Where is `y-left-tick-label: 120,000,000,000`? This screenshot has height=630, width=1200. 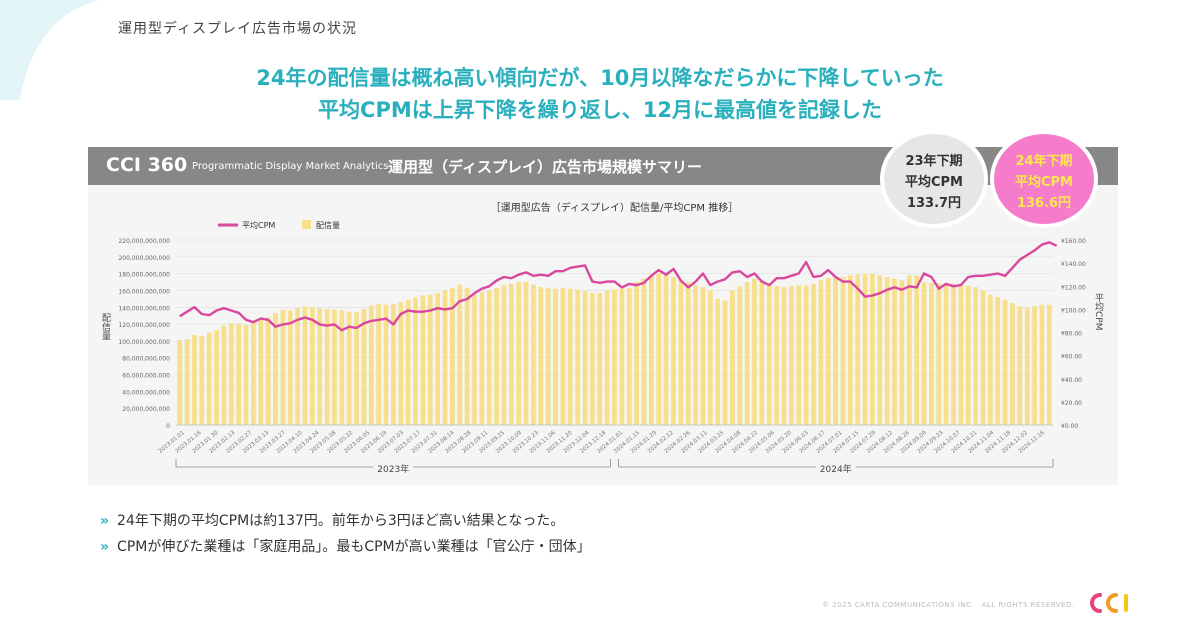
y-left-tick-label: 120,000,000,000 is located at coordinates (144, 325).